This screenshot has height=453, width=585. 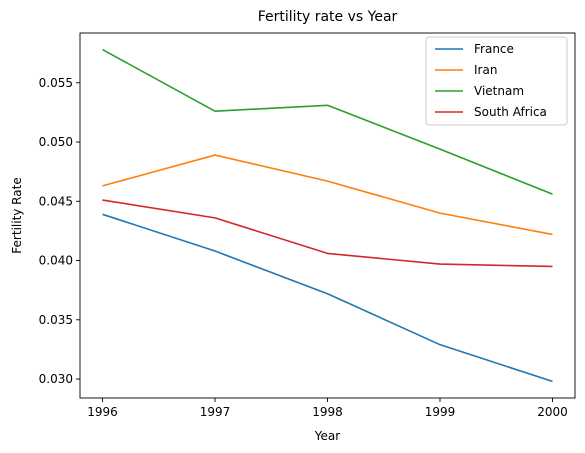 I want to click on legend-label: Iran, so click(x=485, y=70).